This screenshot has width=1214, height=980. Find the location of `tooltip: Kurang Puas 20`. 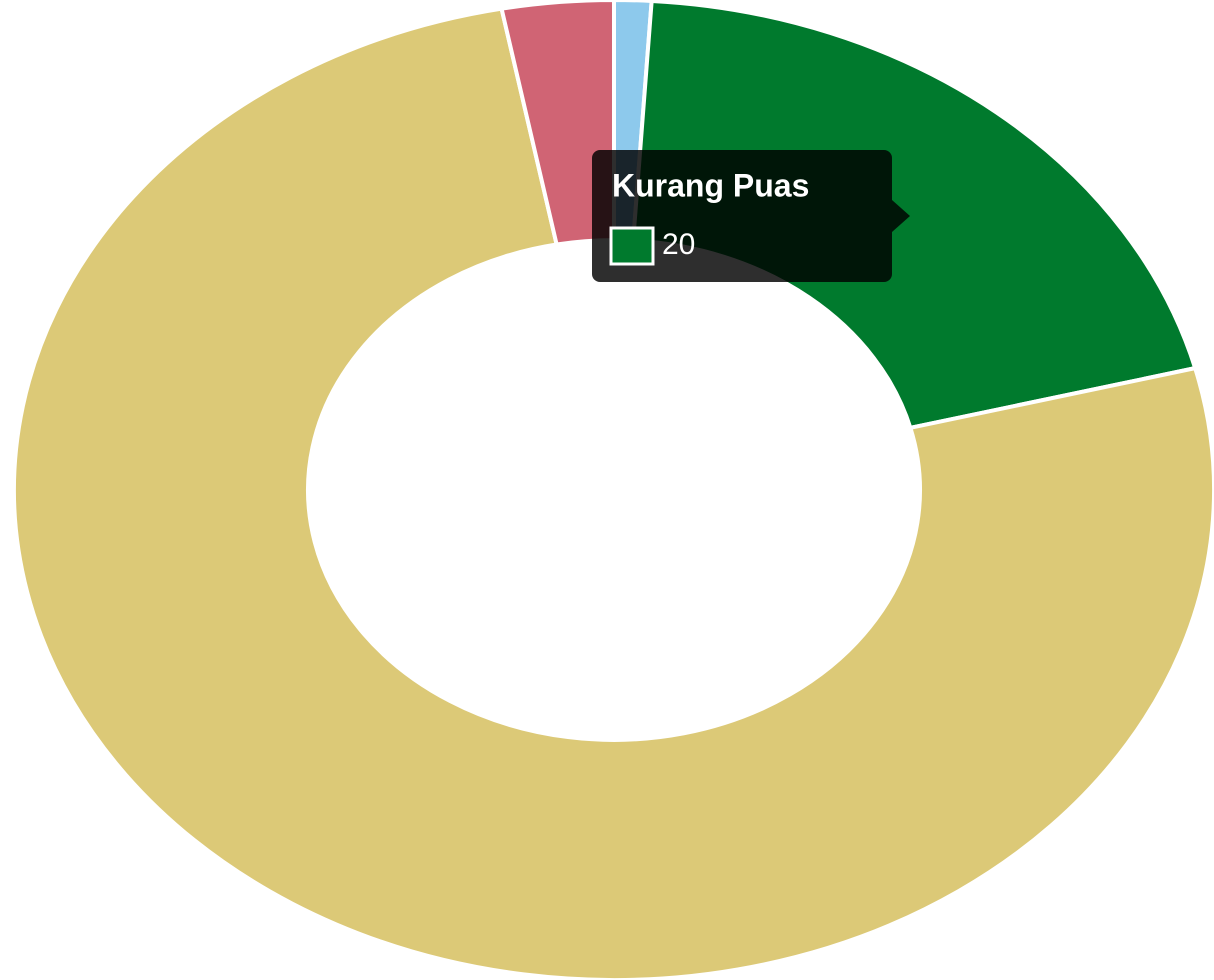

tooltip: Kurang Puas 20 is located at coordinates (751, 216).